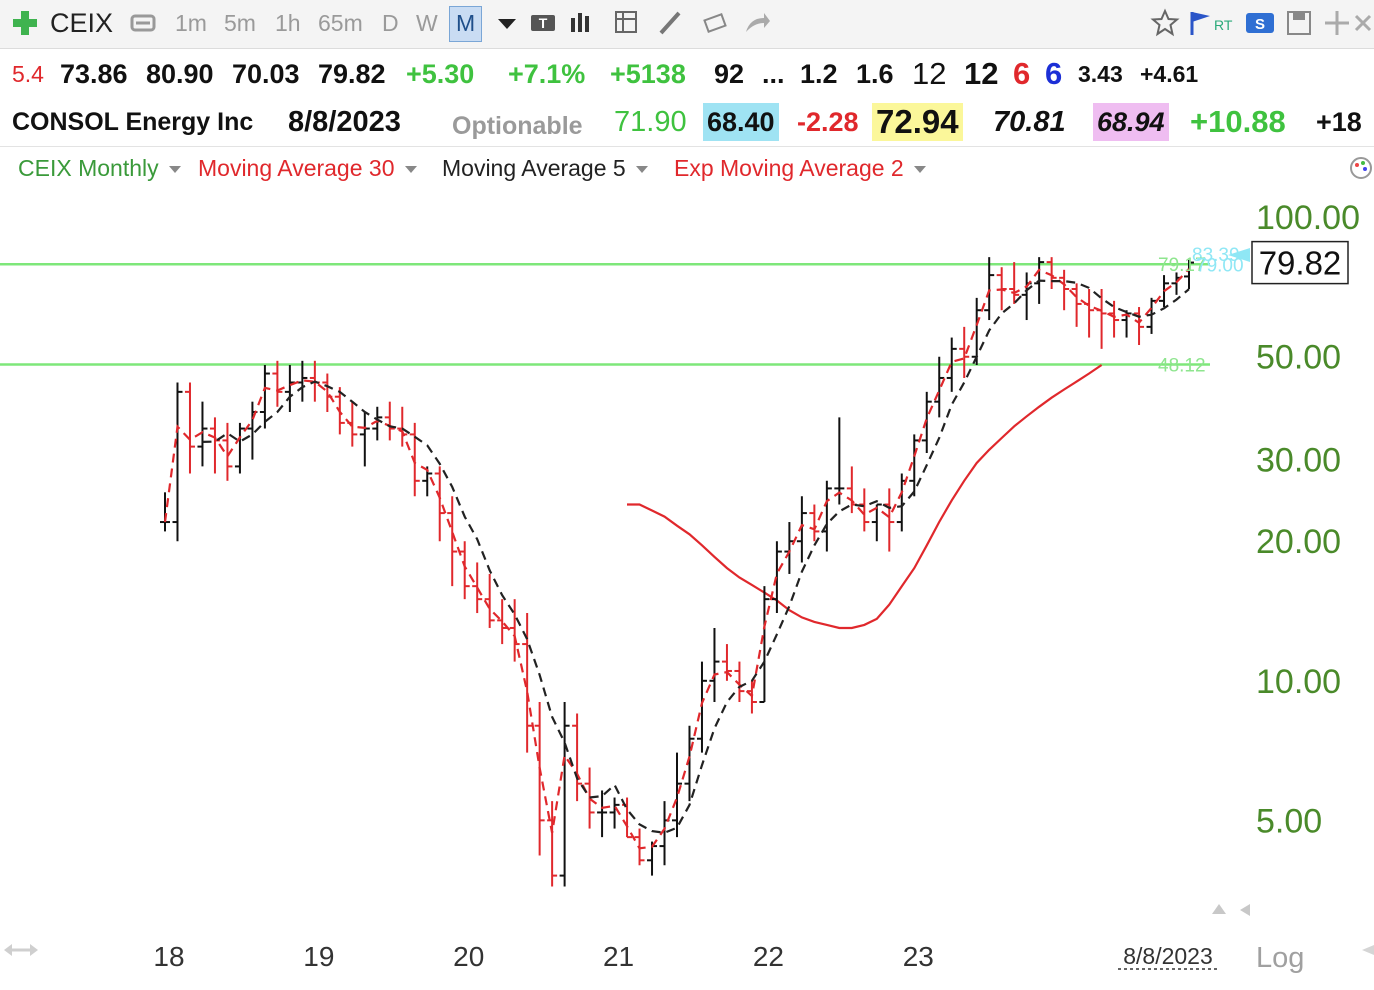  What do you see at coordinates (143, 23) in the screenshot?
I see `link-icon` at bounding box center [143, 23].